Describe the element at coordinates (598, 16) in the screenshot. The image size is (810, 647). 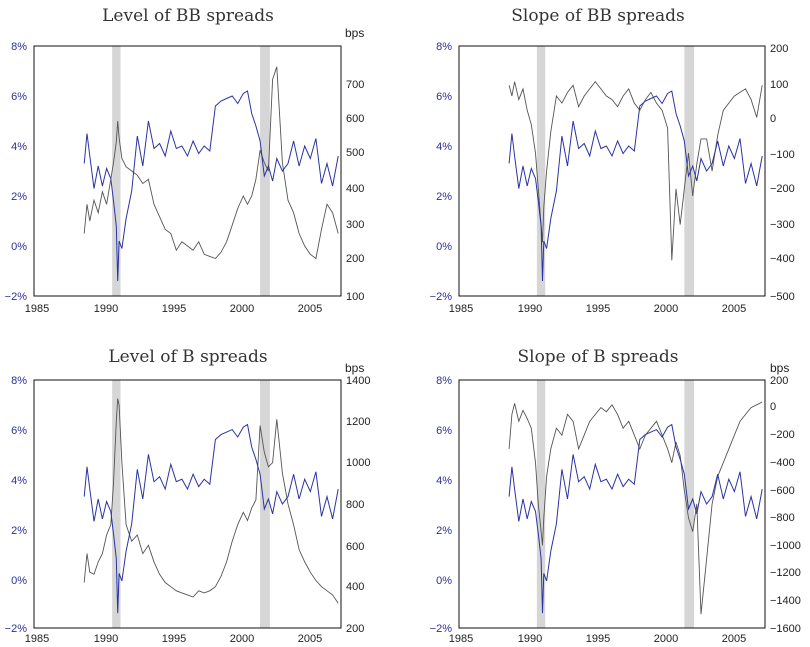
I see `panel-title: Slope of BB spreads` at that location.